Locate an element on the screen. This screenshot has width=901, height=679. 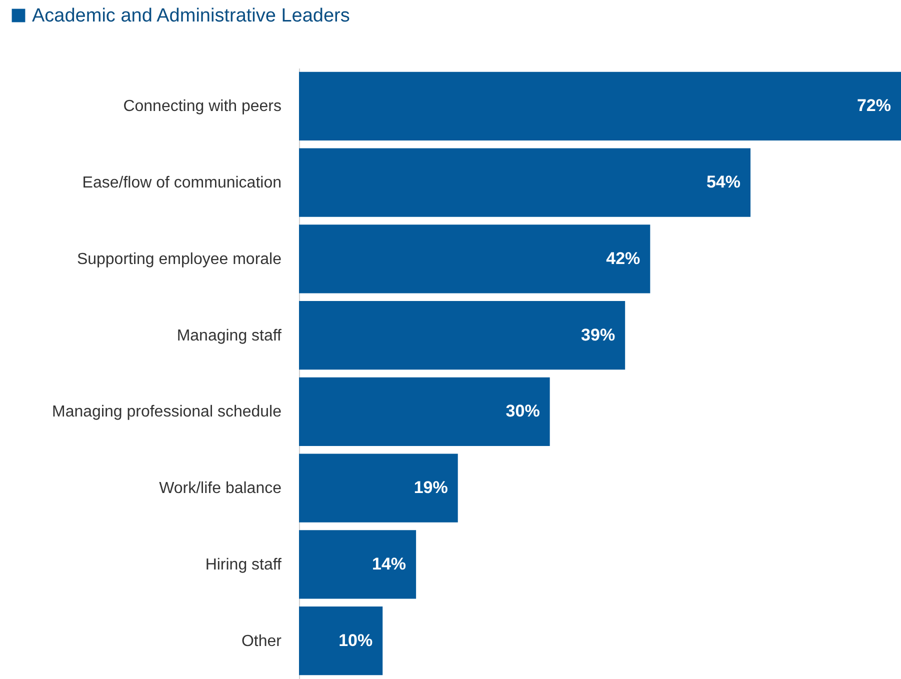
y-tick-label: Hiring staff is located at coordinates (243, 565).